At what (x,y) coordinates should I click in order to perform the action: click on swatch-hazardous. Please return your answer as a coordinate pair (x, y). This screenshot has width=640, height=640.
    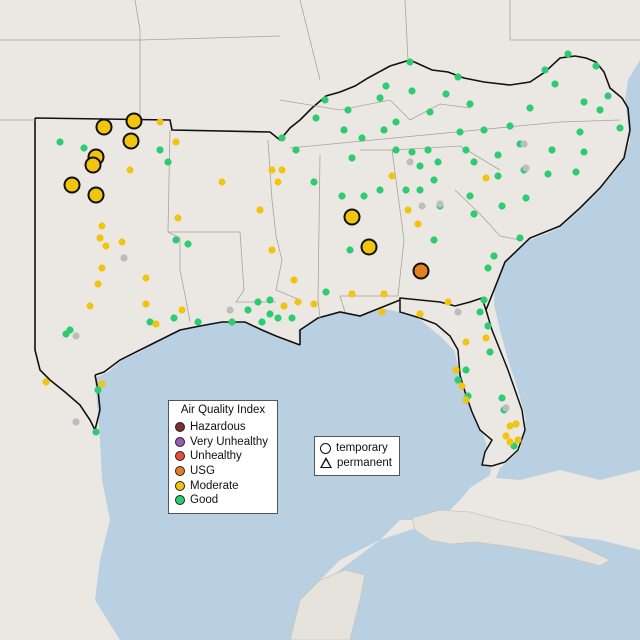
    Looking at the image, I should click on (180, 427).